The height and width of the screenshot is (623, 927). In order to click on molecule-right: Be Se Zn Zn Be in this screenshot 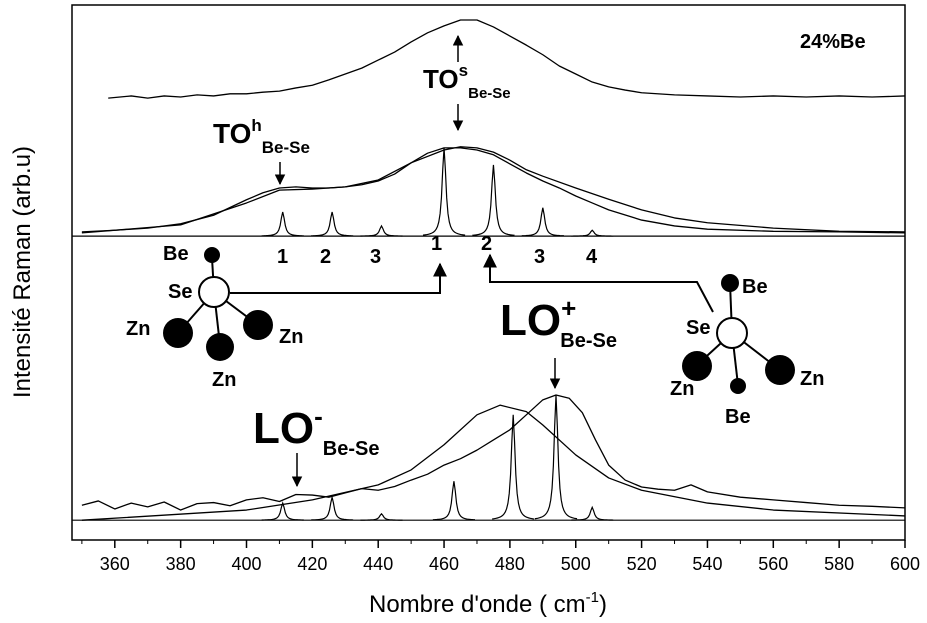, I will do `click(653, 340)`.